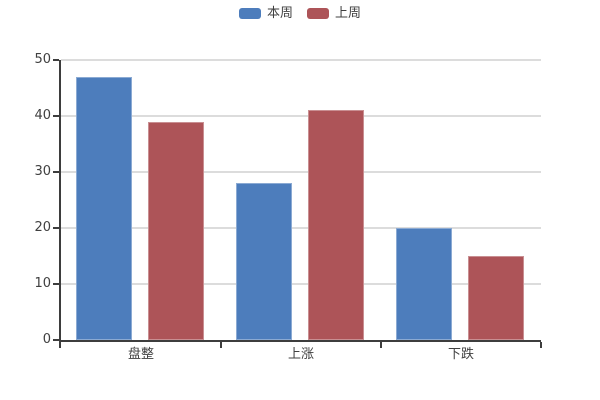 The height and width of the screenshot is (400, 600). Describe the element at coordinates (42, 227) in the screenshot. I see `y-axis-tick-label: 20` at that location.